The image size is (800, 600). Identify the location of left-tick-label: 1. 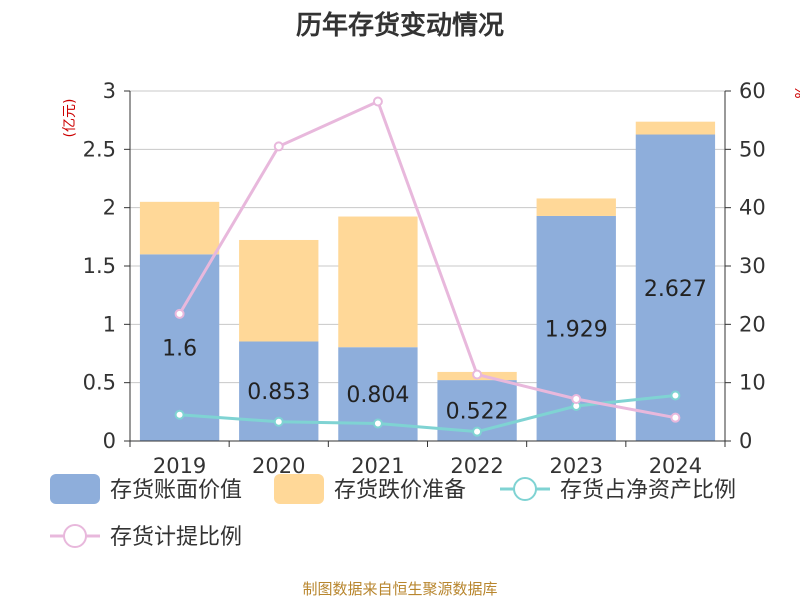
(109, 324).